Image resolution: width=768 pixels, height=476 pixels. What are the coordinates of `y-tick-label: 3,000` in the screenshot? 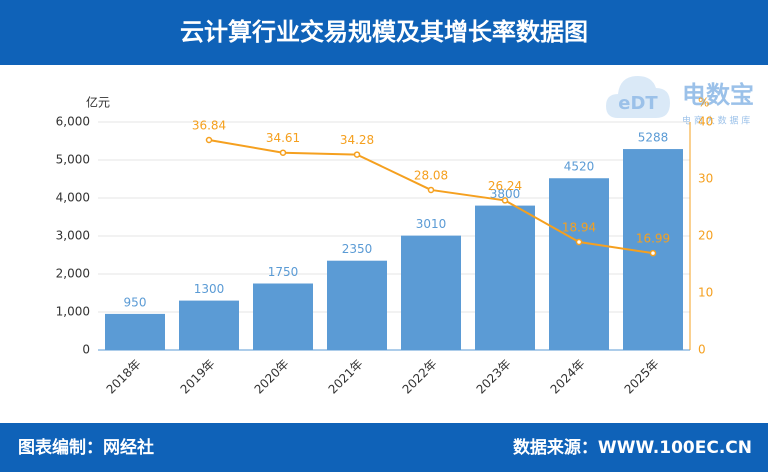 It's located at (73, 236).